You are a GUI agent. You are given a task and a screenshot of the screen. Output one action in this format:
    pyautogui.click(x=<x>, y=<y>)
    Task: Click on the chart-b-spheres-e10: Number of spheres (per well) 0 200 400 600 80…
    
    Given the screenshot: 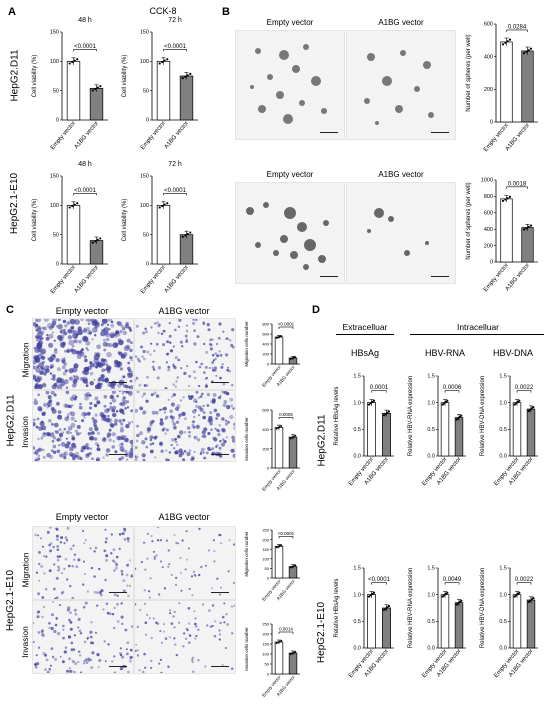 What is the action you would take?
    pyautogui.click(x=502, y=235)
    